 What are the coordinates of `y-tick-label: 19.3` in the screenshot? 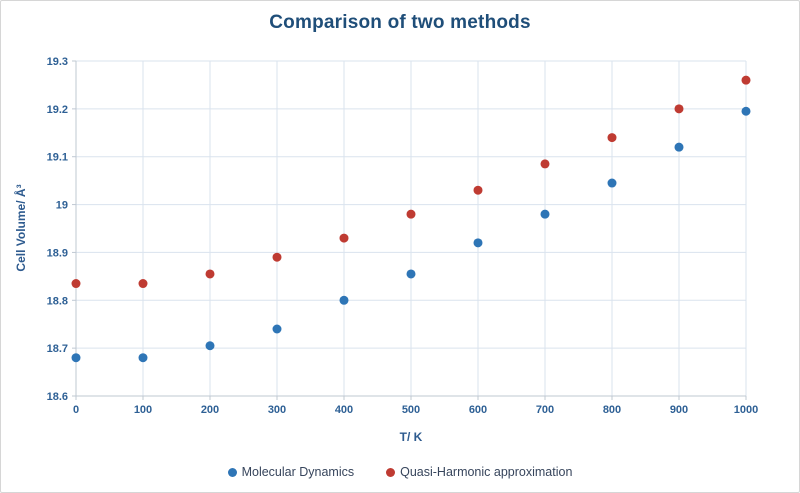 It's located at (57, 62).